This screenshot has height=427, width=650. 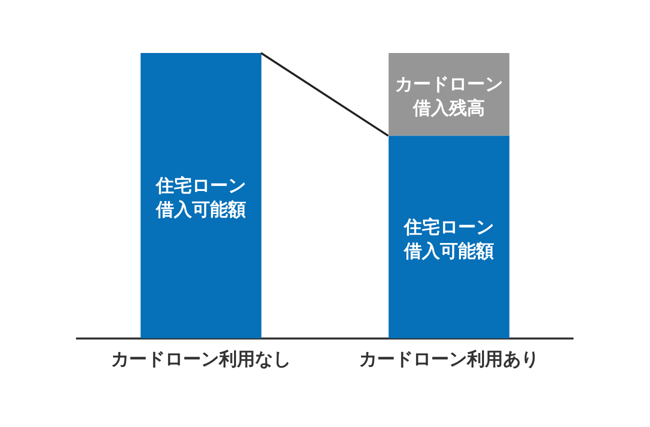 I want to click on text: 住宅ローン借入可能額, so click(x=449, y=239).